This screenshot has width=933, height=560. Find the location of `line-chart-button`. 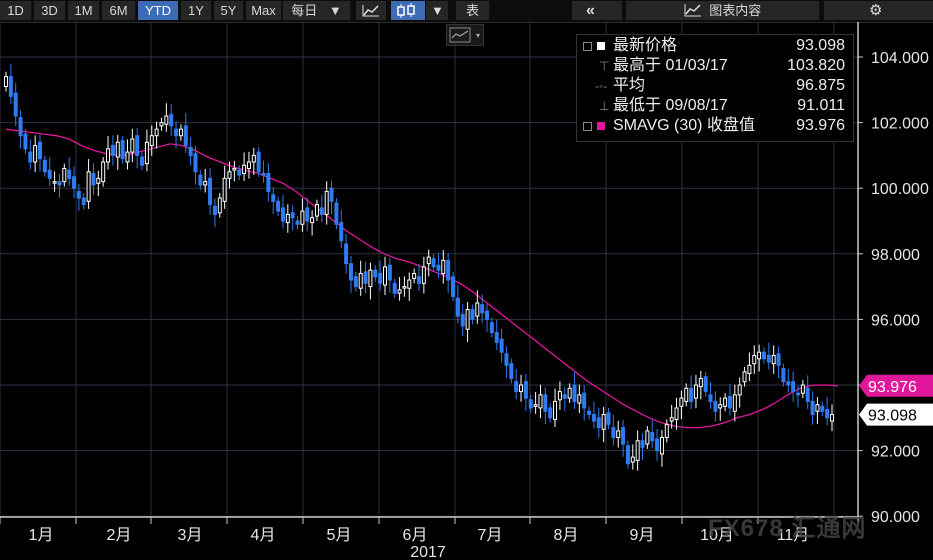

line-chart-button is located at coordinates (371, 10).